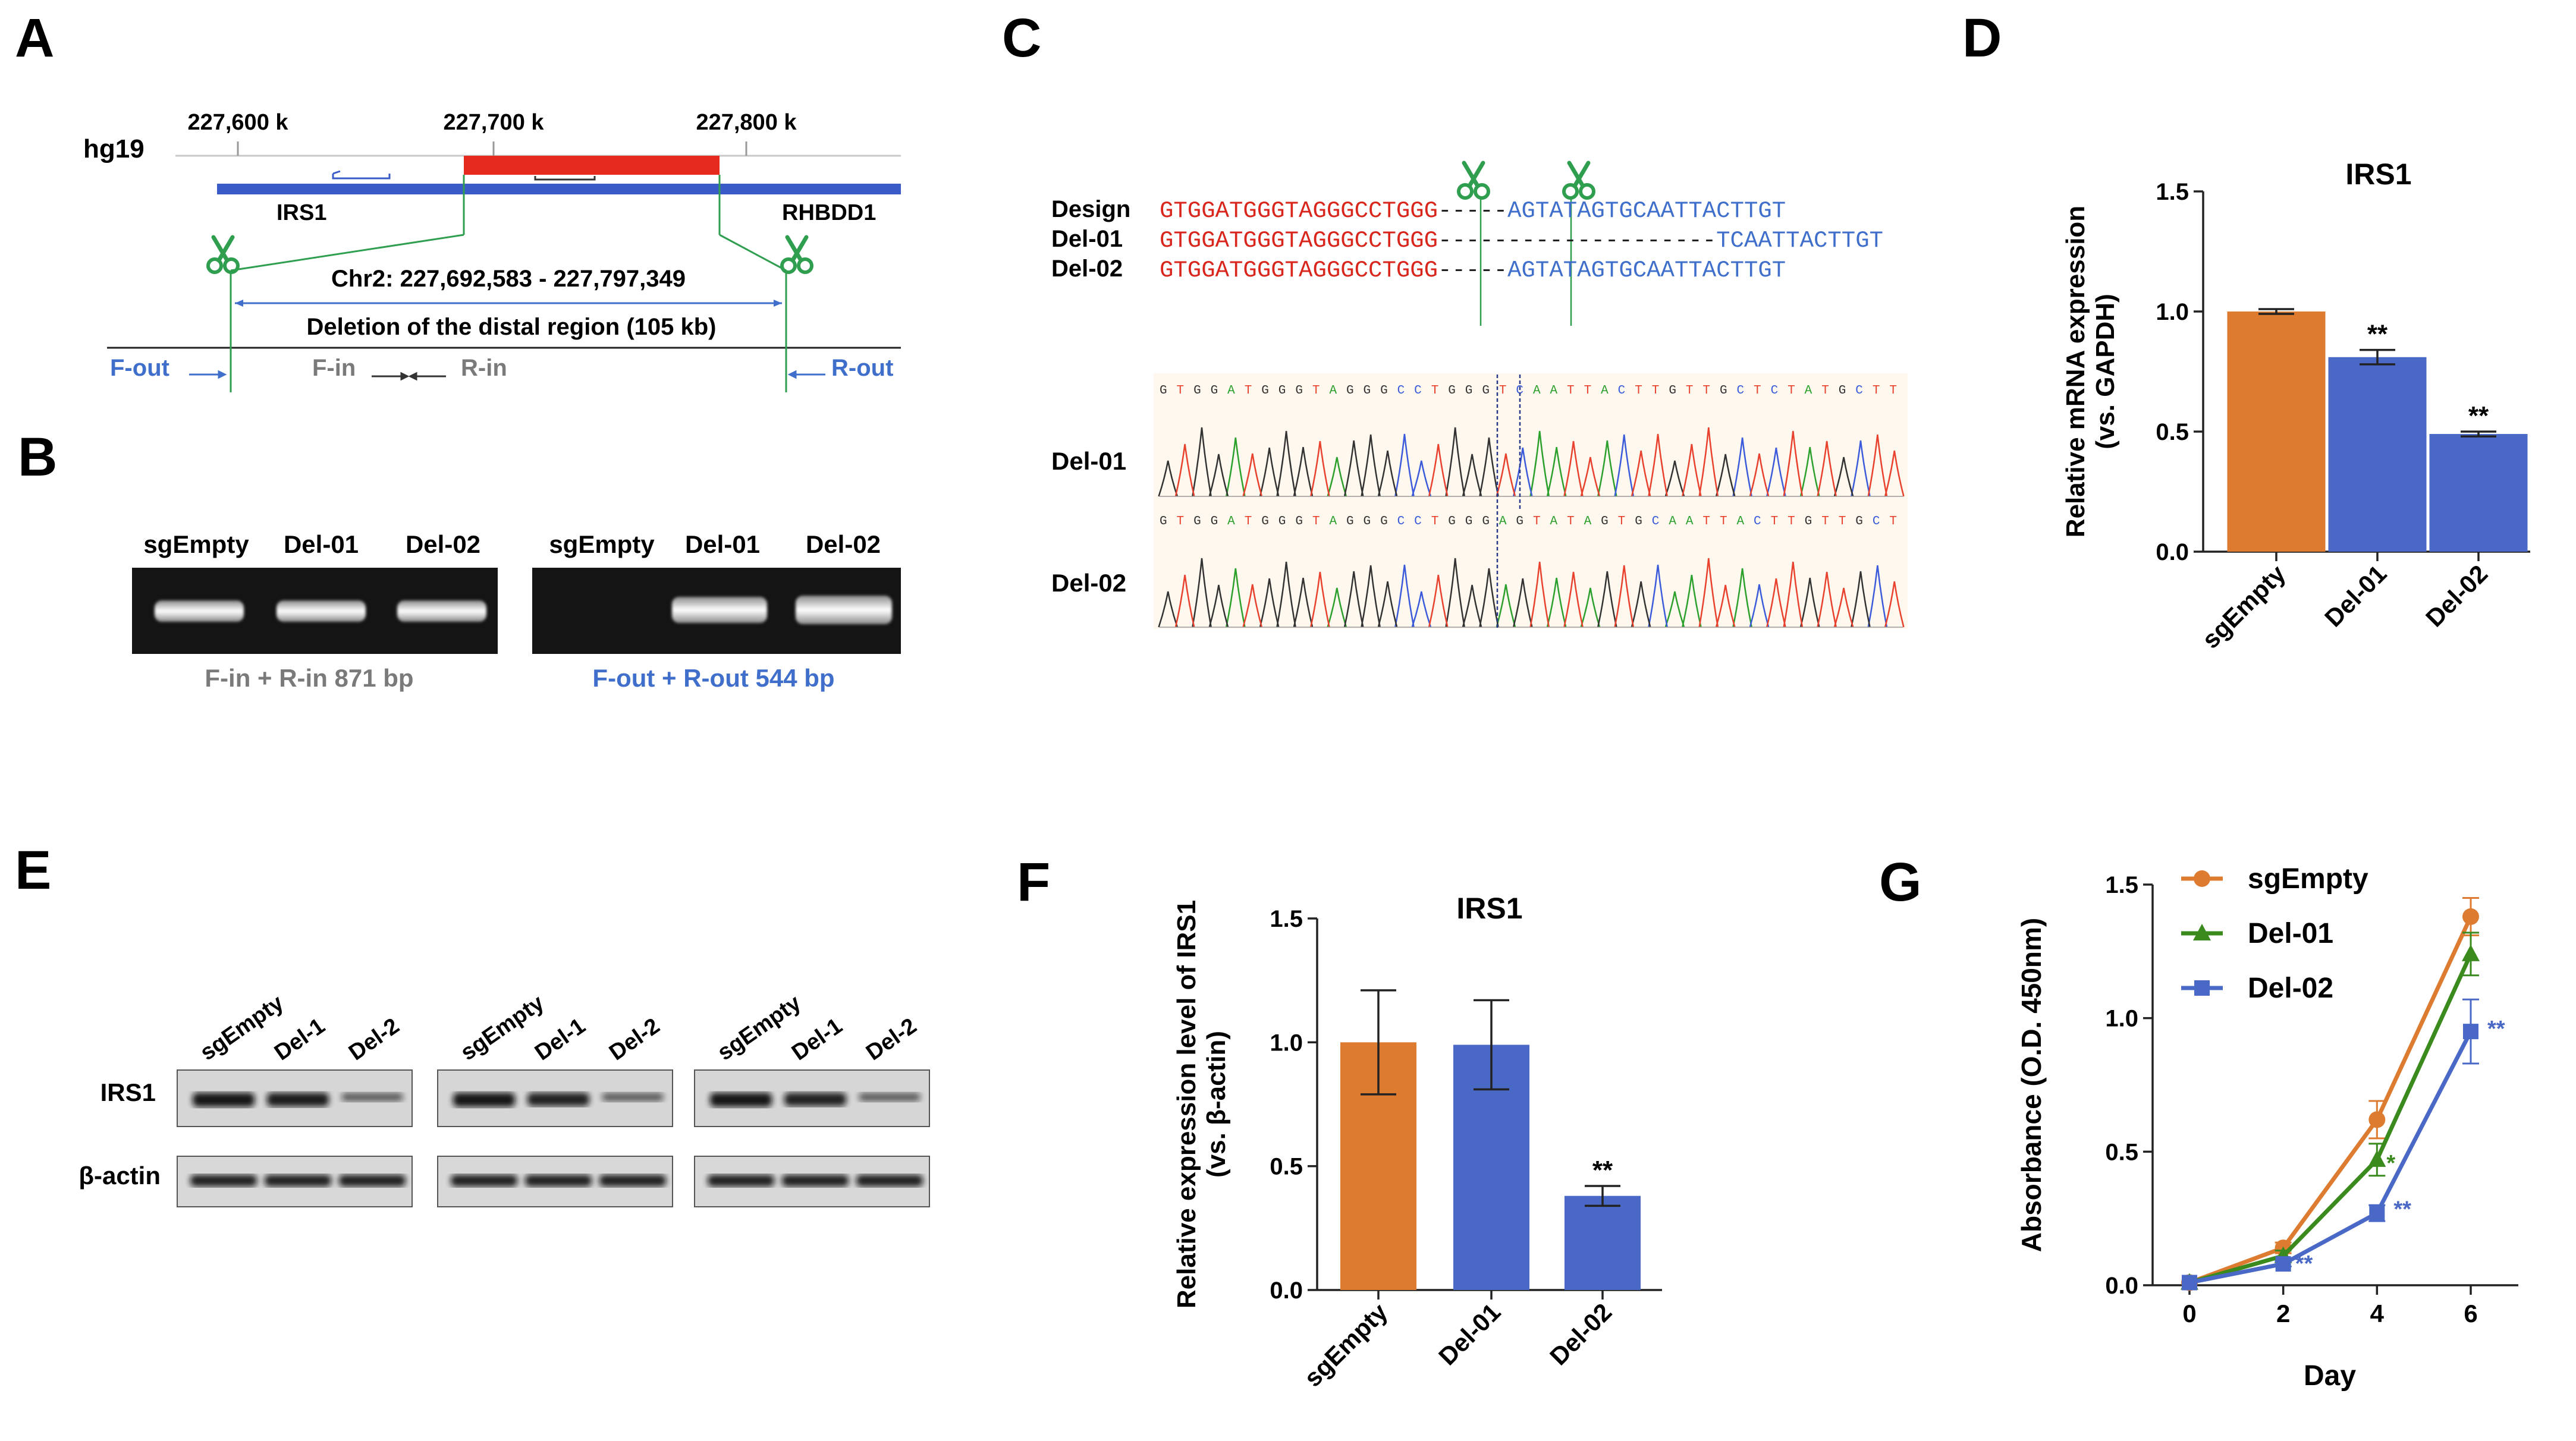 The height and width of the screenshot is (1441, 2576). What do you see at coordinates (334, 368) in the screenshot?
I see `primer-f-in: F-in` at bounding box center [334, 368].